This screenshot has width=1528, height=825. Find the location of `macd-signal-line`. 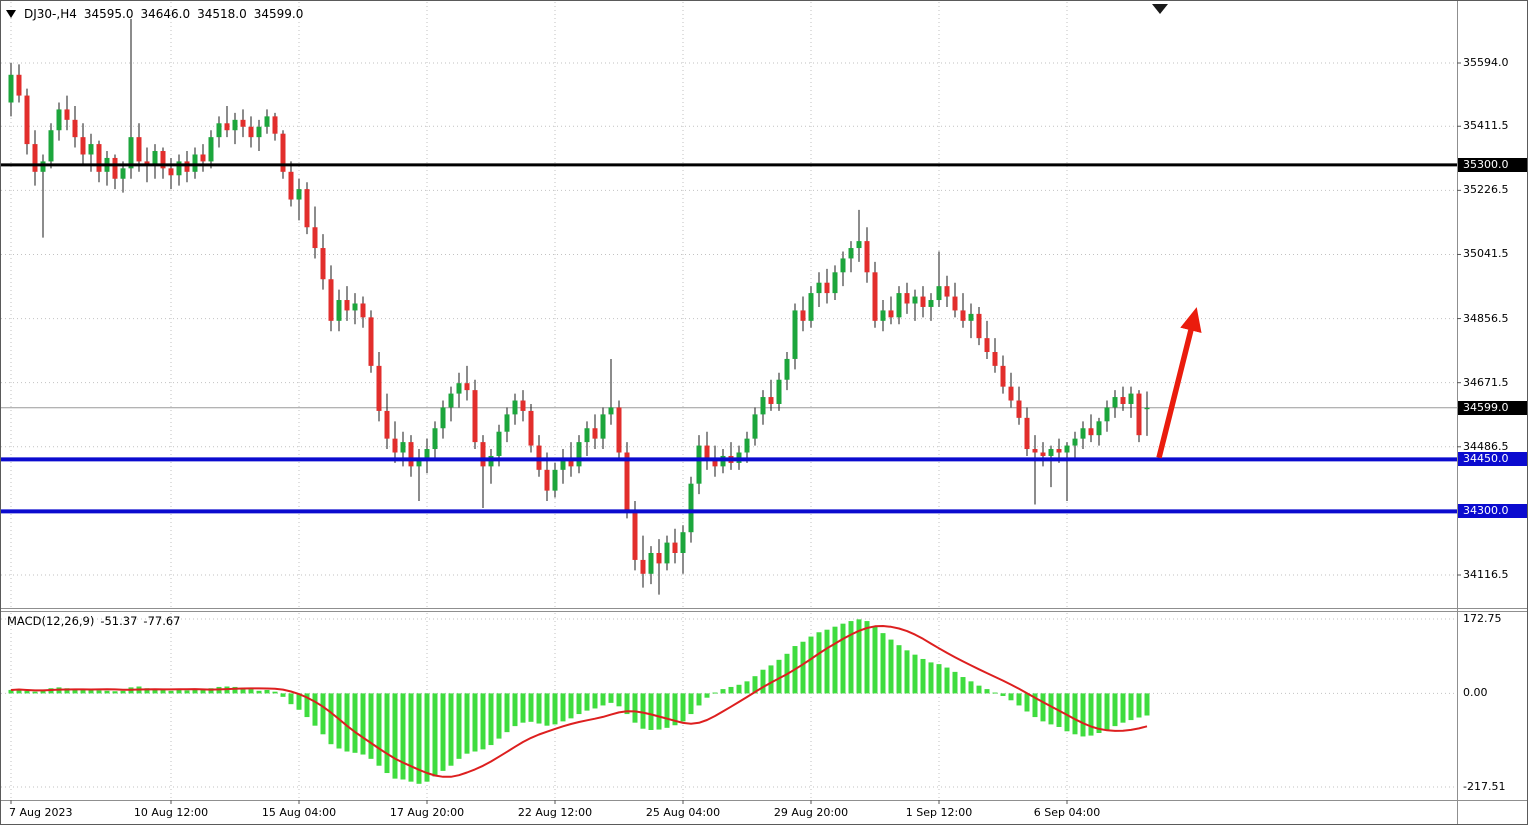

macd-signal-line is located at coordinates (579, 701).